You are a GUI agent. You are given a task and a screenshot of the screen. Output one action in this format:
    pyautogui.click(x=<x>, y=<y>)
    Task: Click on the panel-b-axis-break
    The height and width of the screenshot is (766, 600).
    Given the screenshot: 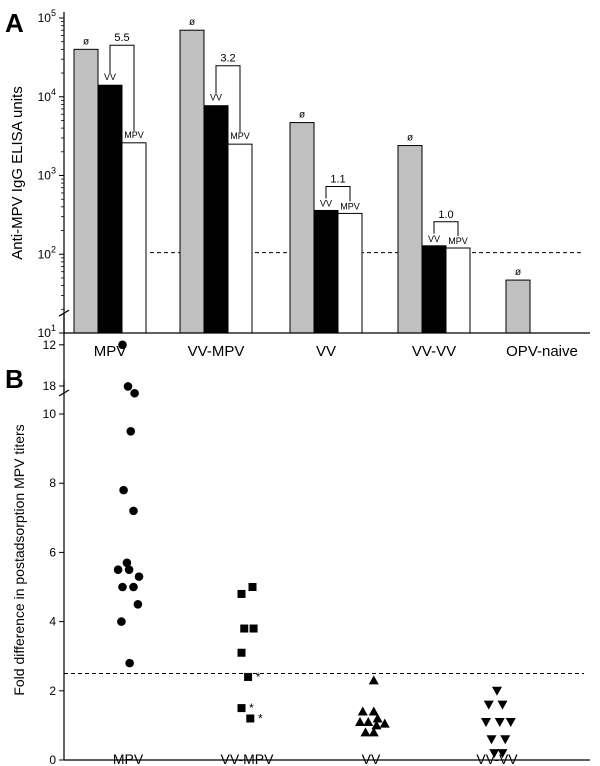 What is the action you would take?
    pyautogui.click(x=64, y=353)
    